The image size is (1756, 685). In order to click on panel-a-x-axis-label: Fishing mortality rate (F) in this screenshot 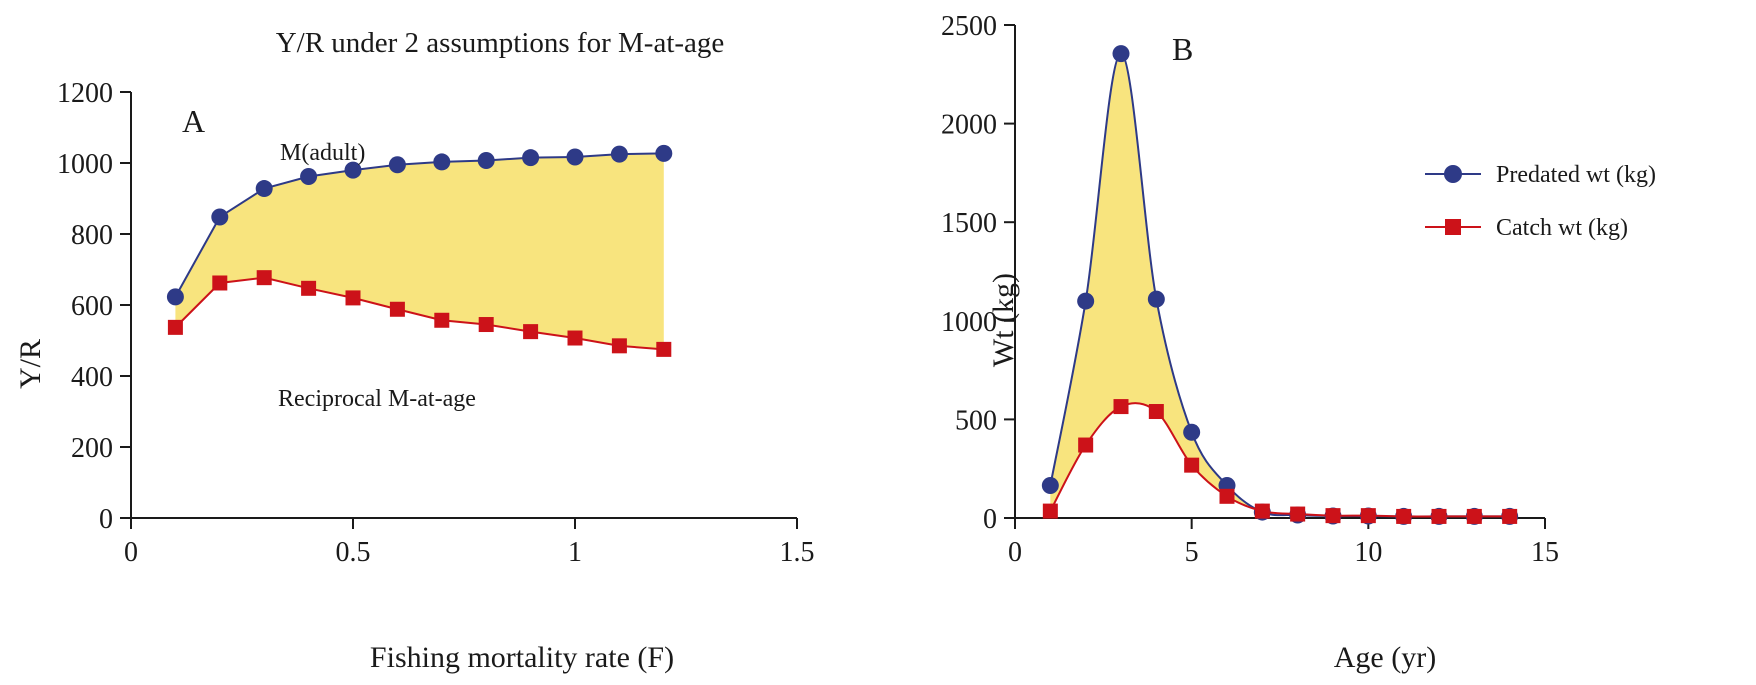, I will do `click(522, 657)`.